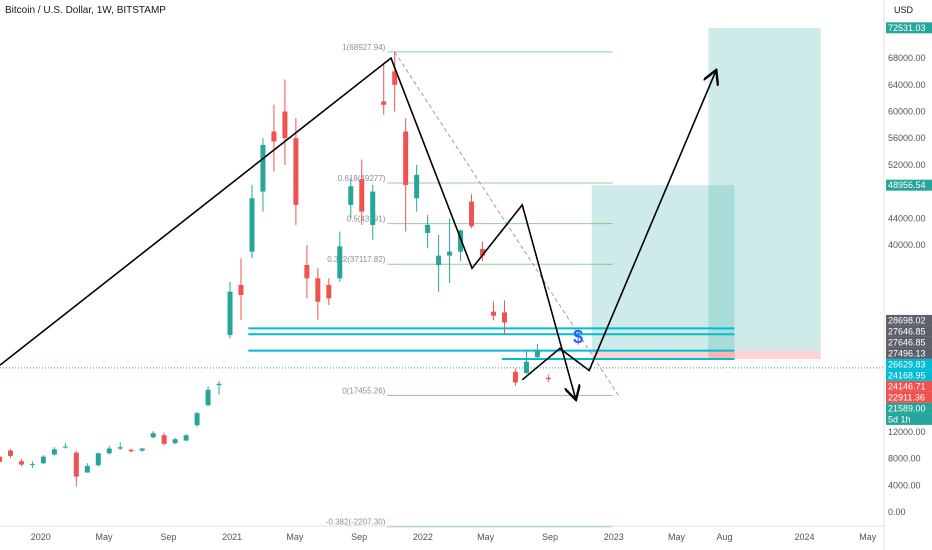 The width and height of the screenshot is (932, 550). I want to click on y-tick-label: 68000.00, so click(907, 58).